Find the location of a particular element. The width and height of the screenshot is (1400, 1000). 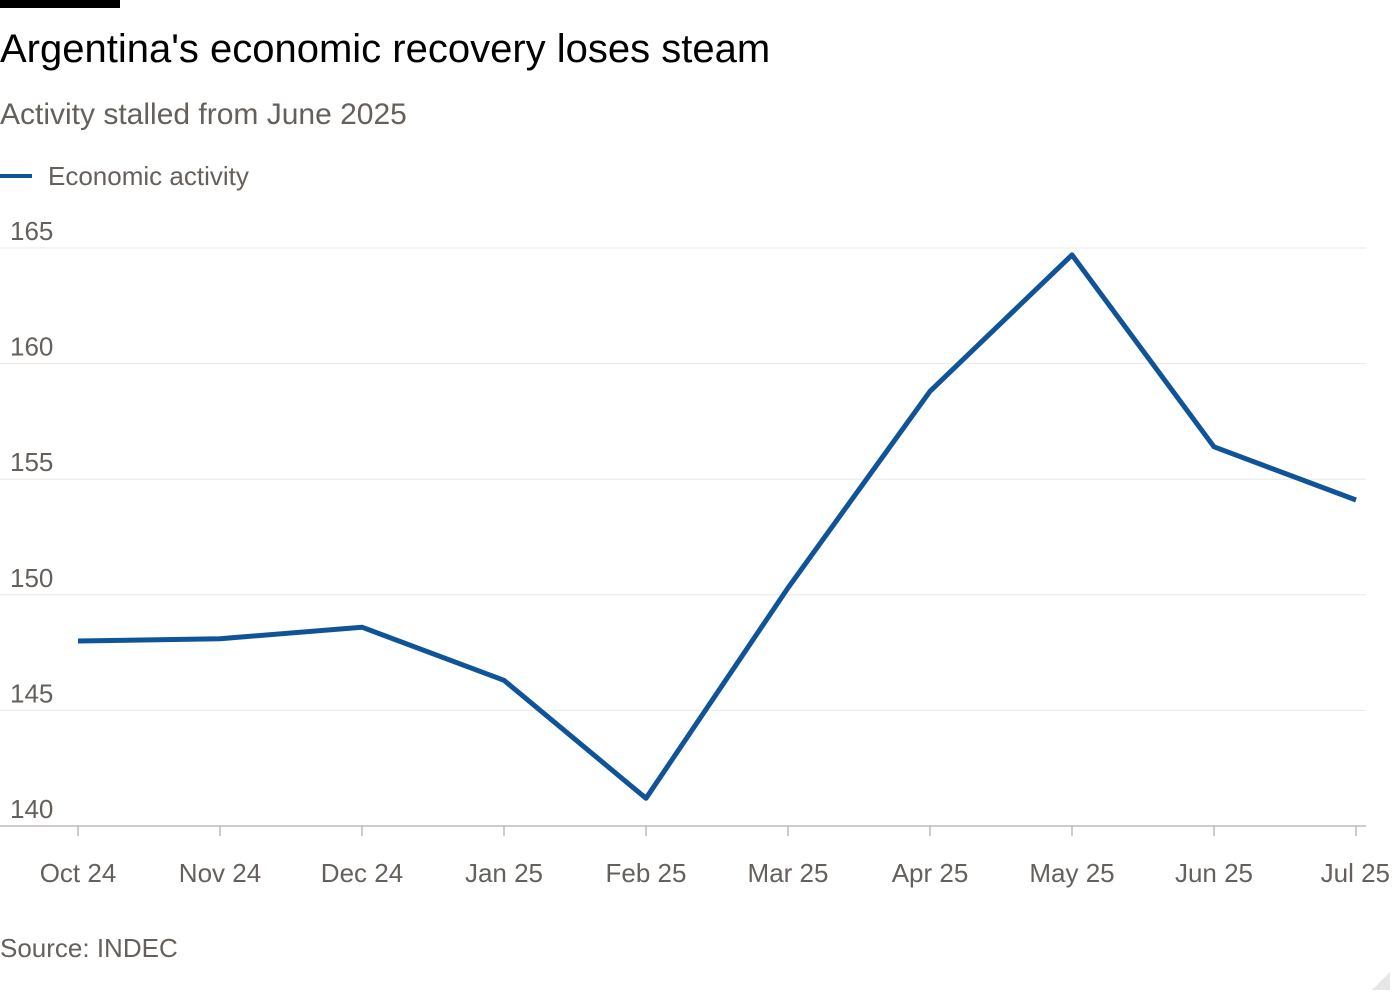

x-tick-label: Apr 25 is located at coordinates (930, 873).